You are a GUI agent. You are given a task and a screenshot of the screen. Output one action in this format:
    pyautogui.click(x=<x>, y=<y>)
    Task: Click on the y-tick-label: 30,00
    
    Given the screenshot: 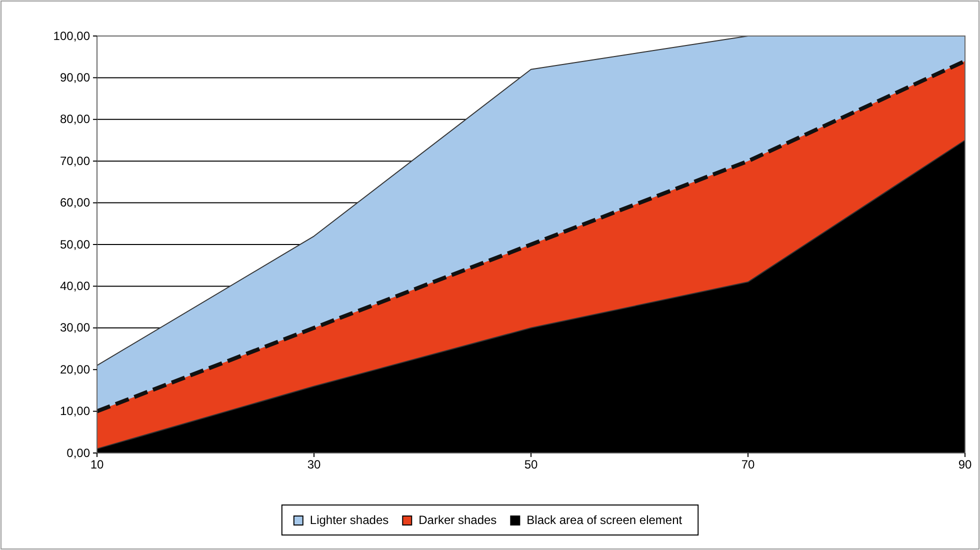 What is the action you would take?
    pyautogui.click(x=75, y=327)
    